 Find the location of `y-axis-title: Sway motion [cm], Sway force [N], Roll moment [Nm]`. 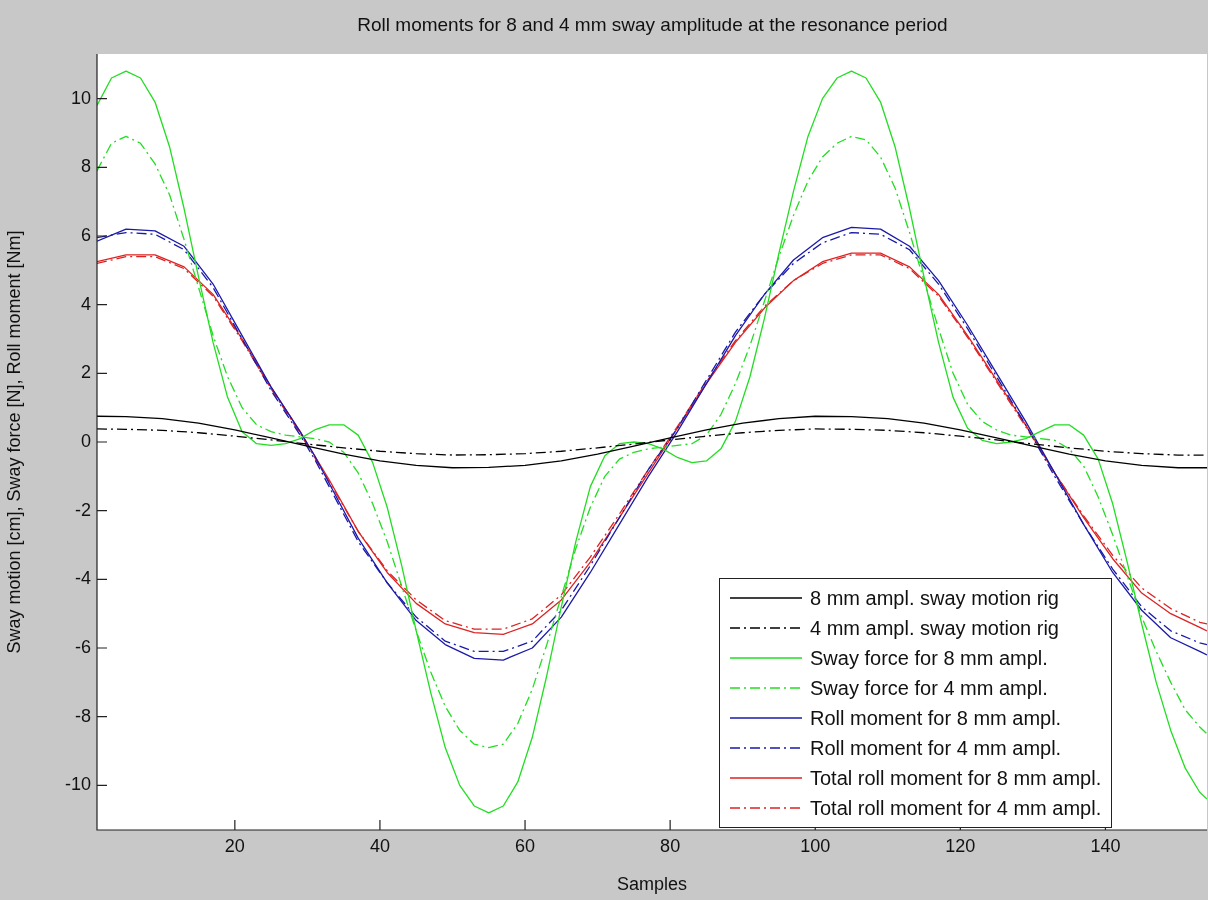

y-axis-title: Sway motion [cm], Sway force [N], Roll moment [Nm] is located at coordinates (13, 442).